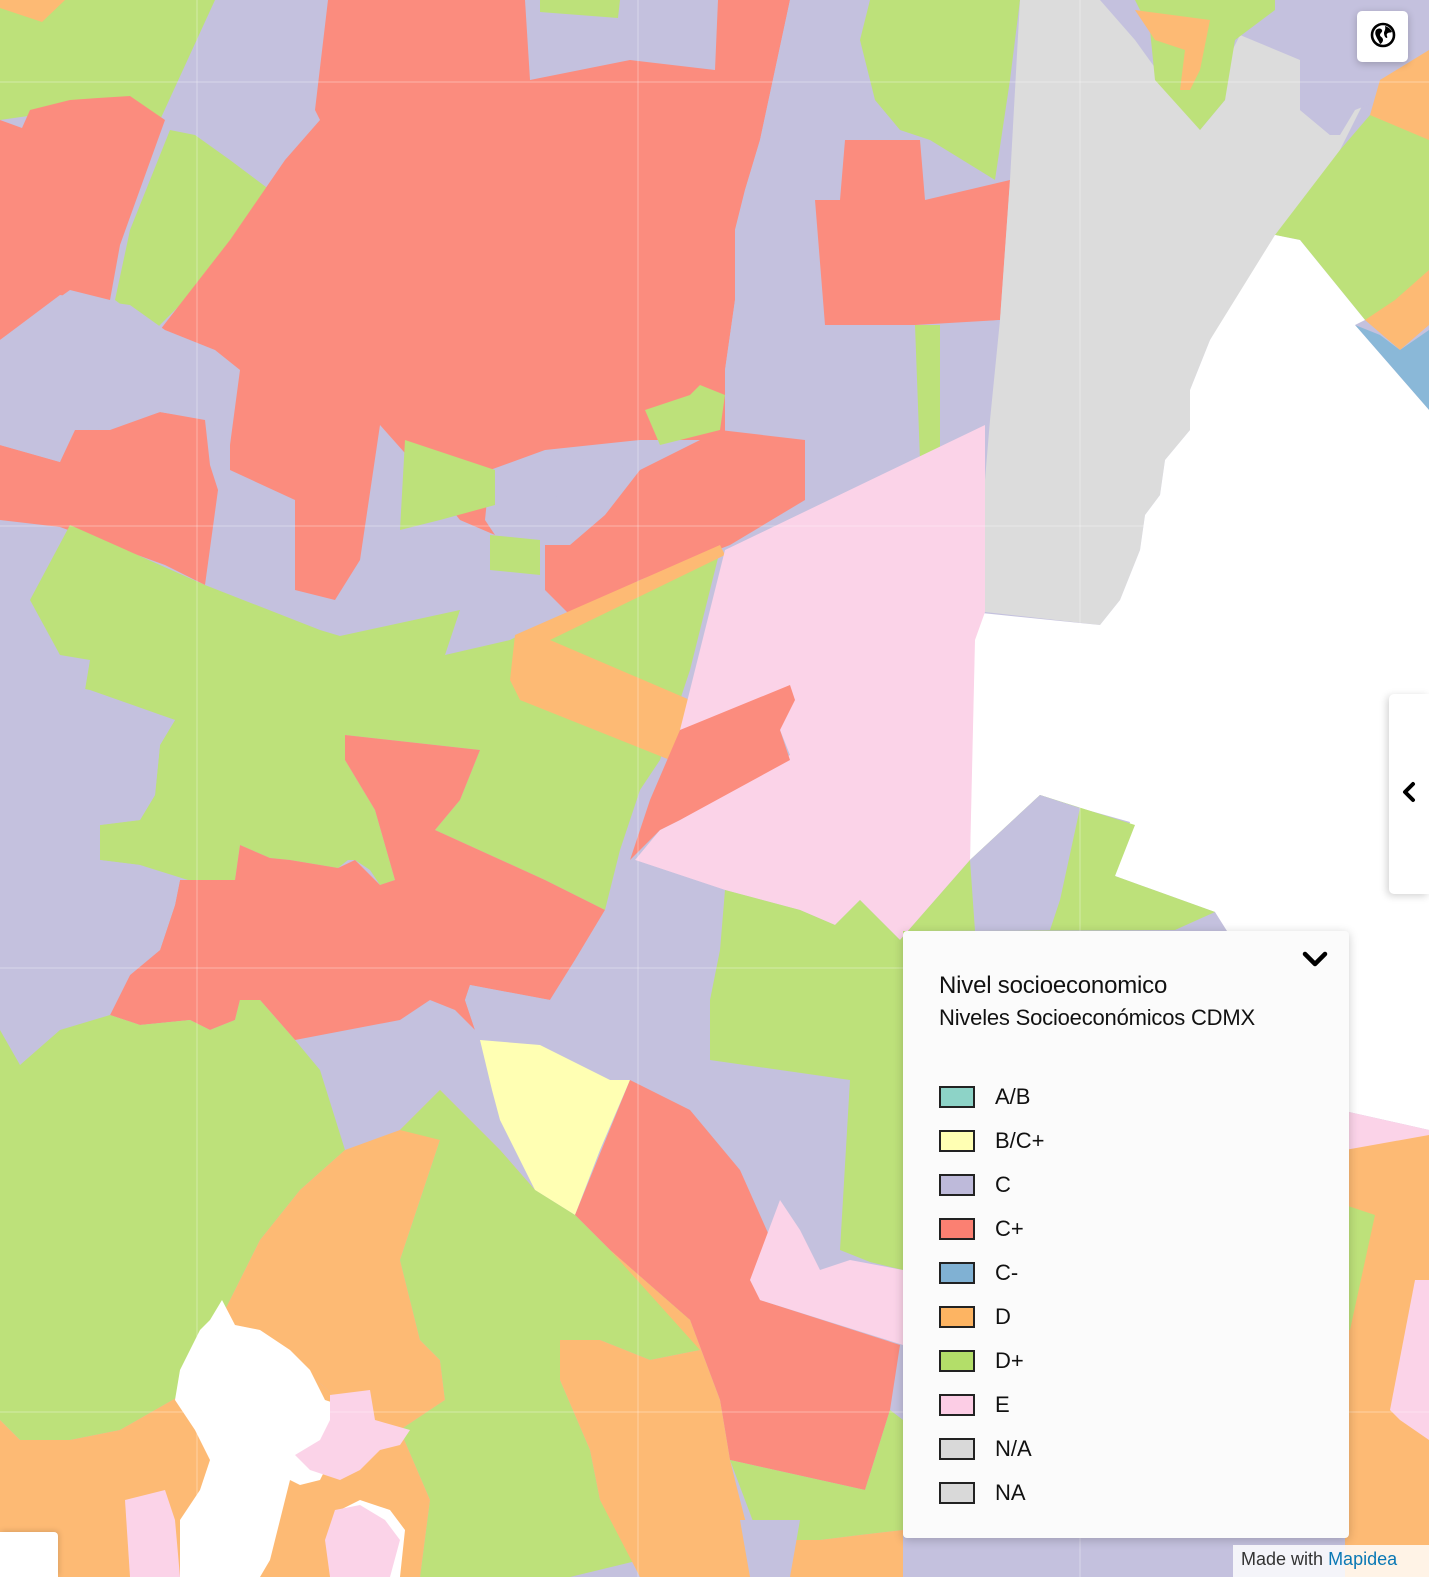  What do you see at coordinates (1003, 1184) in the screenshot?
I see `legend-label: C` at bounding box center [1003, 1184].